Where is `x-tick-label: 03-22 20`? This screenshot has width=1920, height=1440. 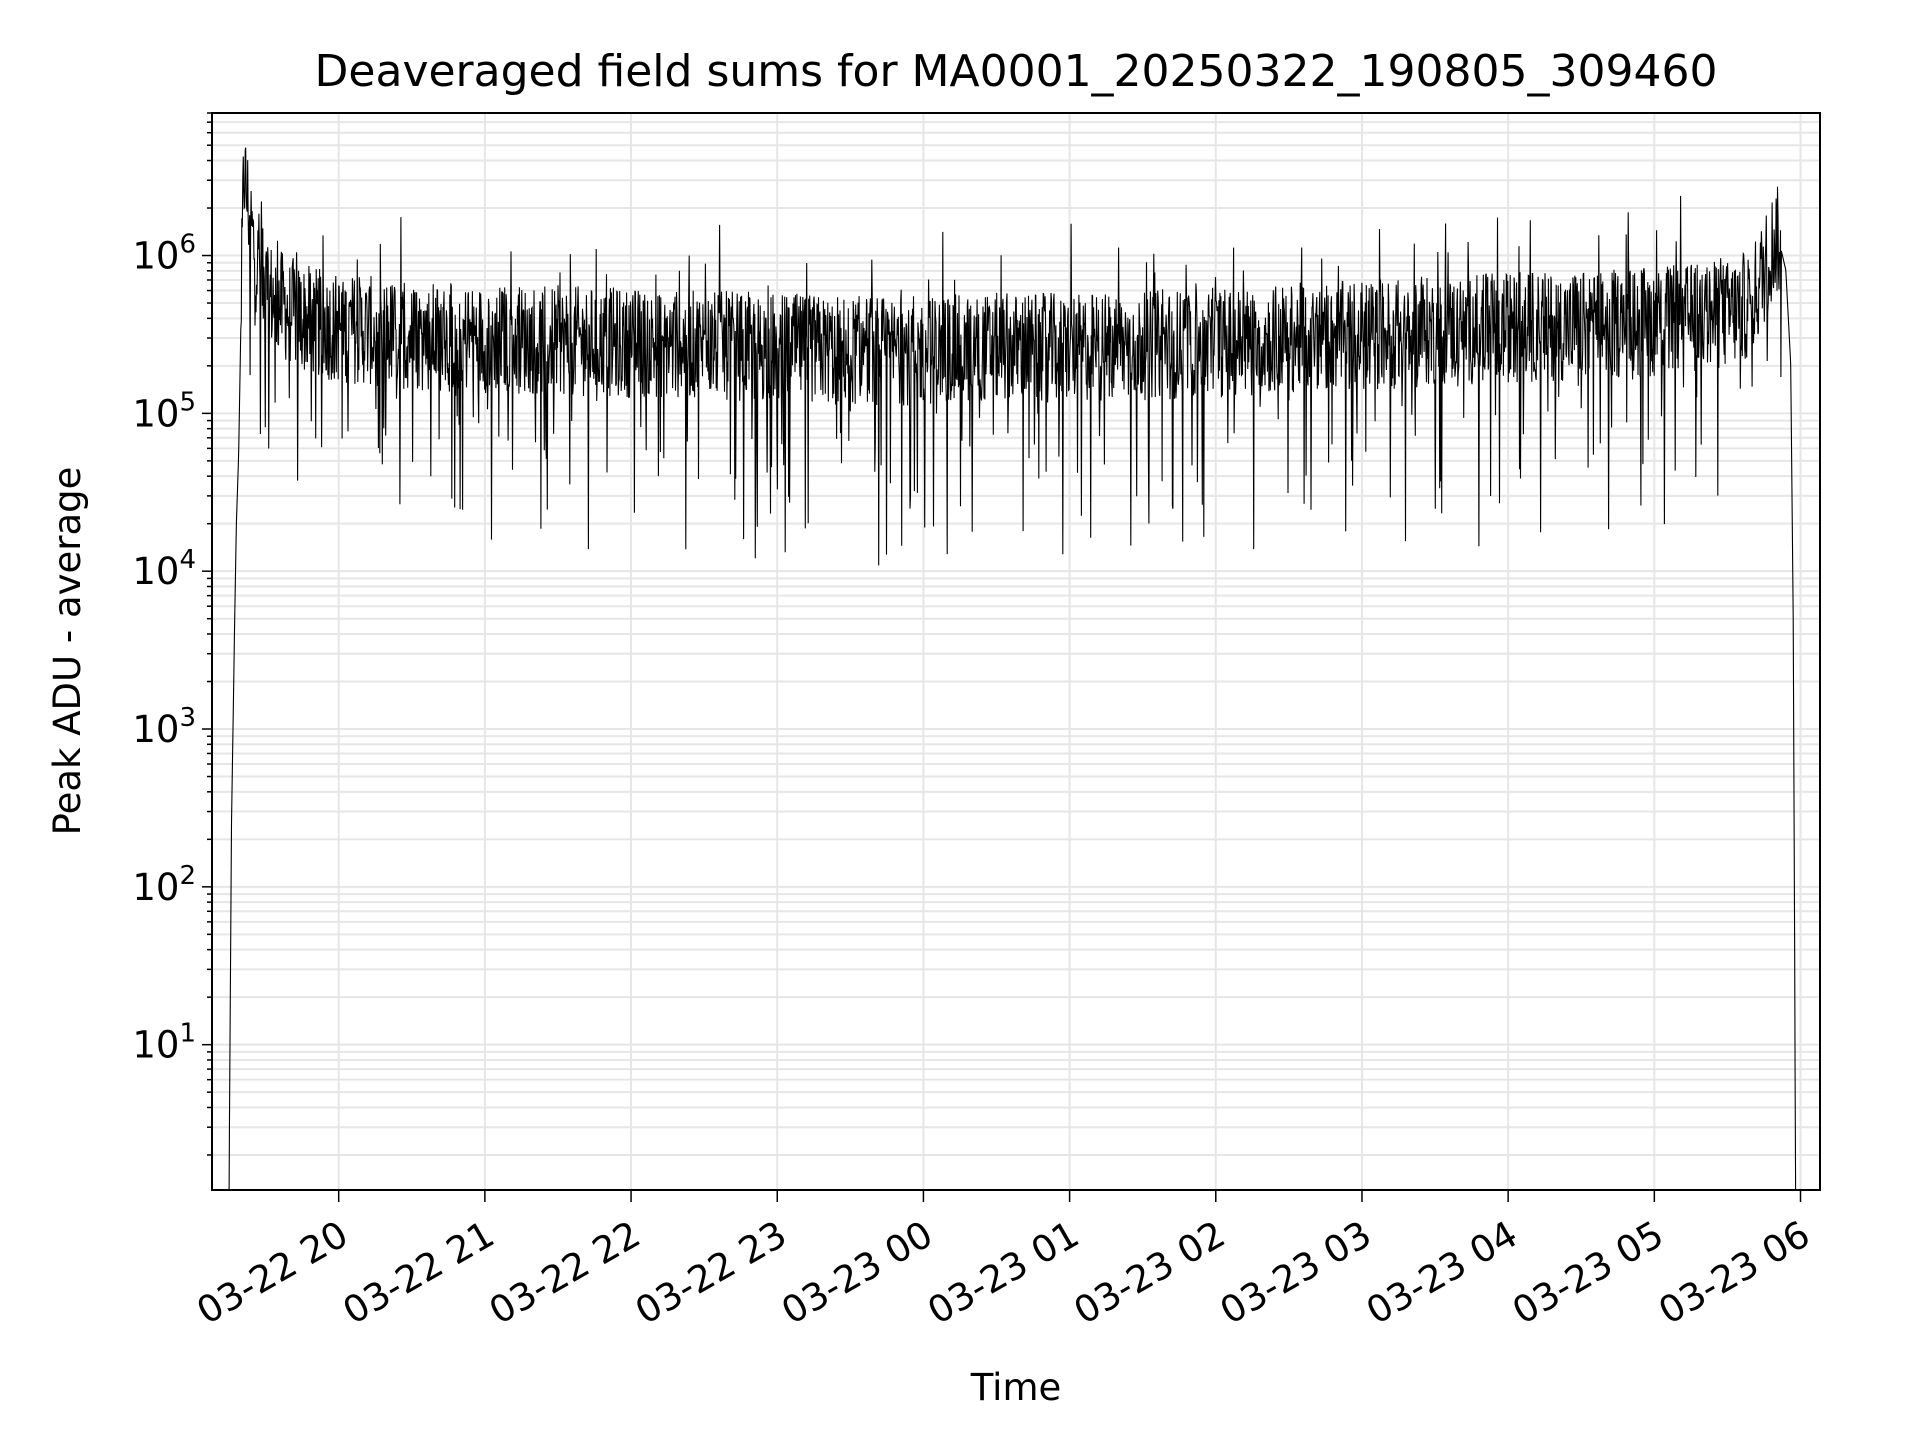
x-tick-label: 03-22 20 is located at coordinates (273, 1273).